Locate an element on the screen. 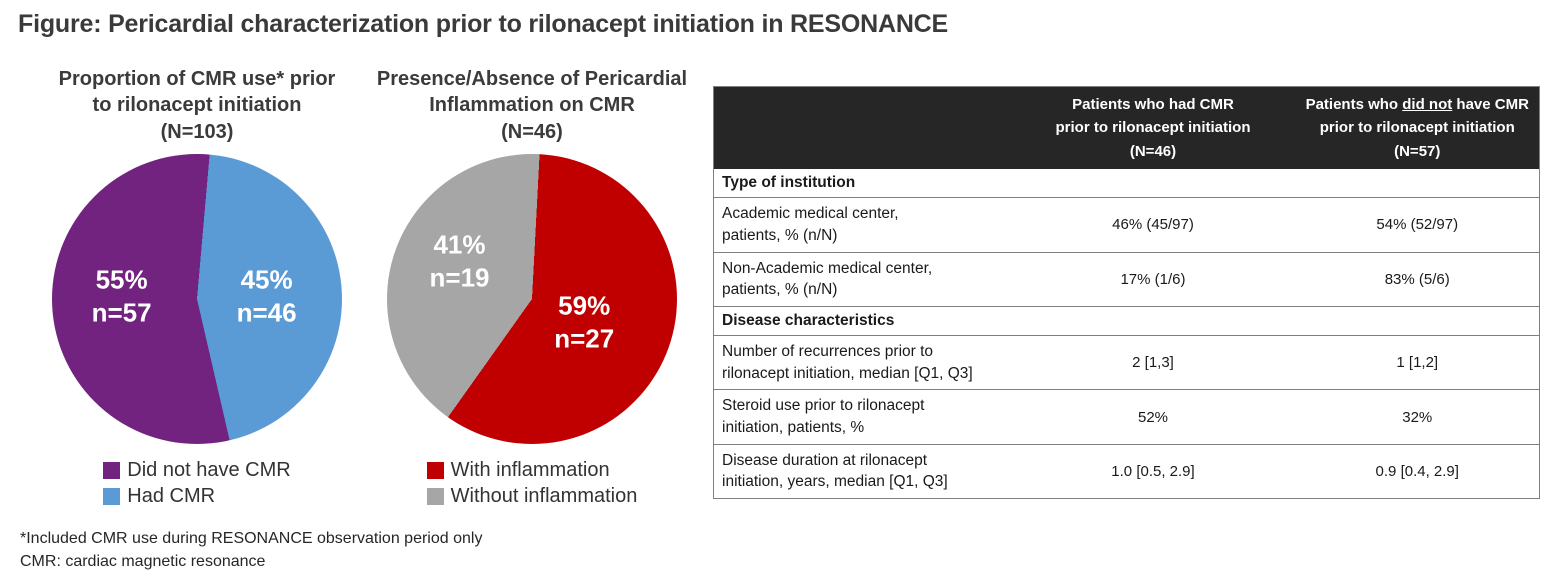  row-label-line1: Number of recurrences prior to is located at coordinates (828, 351).